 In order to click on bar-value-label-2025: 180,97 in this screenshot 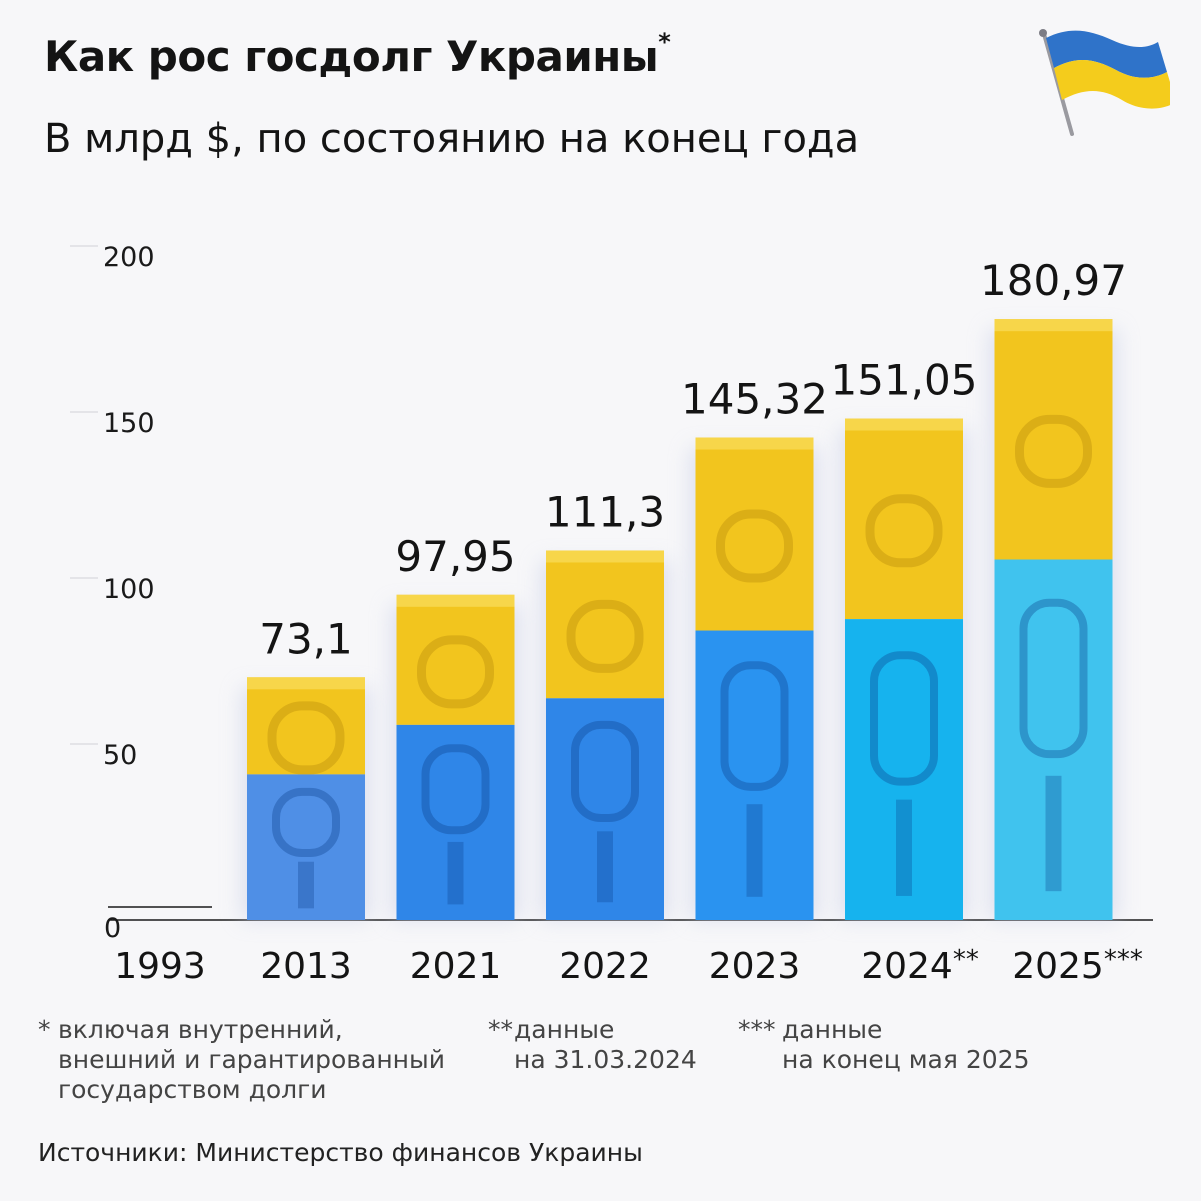, I will do `click(1053, 280)`.